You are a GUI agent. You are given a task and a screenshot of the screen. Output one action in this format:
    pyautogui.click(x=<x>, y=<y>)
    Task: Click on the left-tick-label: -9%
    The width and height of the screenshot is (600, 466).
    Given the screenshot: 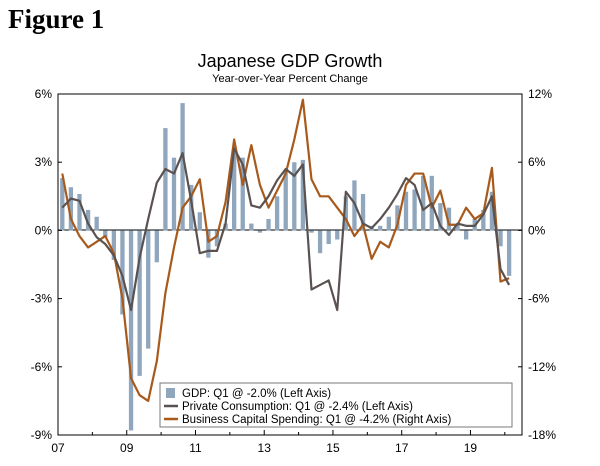 What is the action you would take?
    pyautogui.click(x=42, y=435)
    